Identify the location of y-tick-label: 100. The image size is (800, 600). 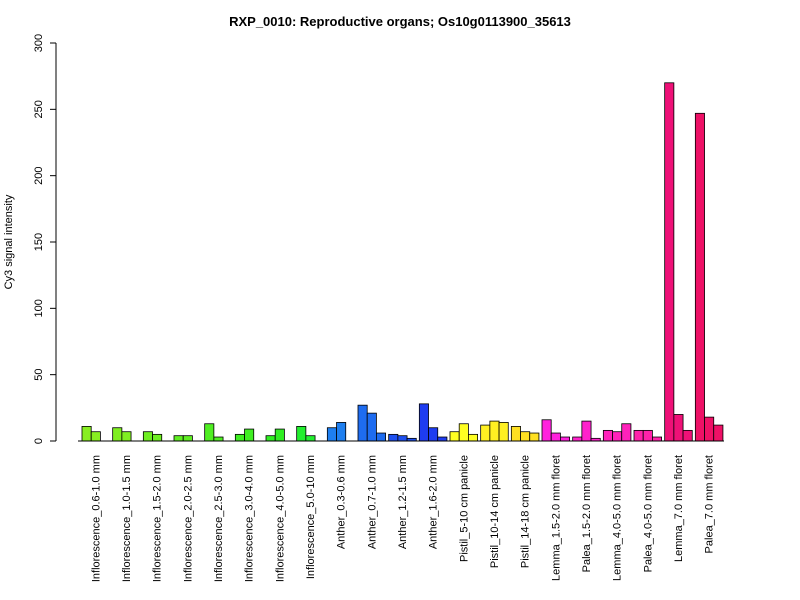
(39, 308).